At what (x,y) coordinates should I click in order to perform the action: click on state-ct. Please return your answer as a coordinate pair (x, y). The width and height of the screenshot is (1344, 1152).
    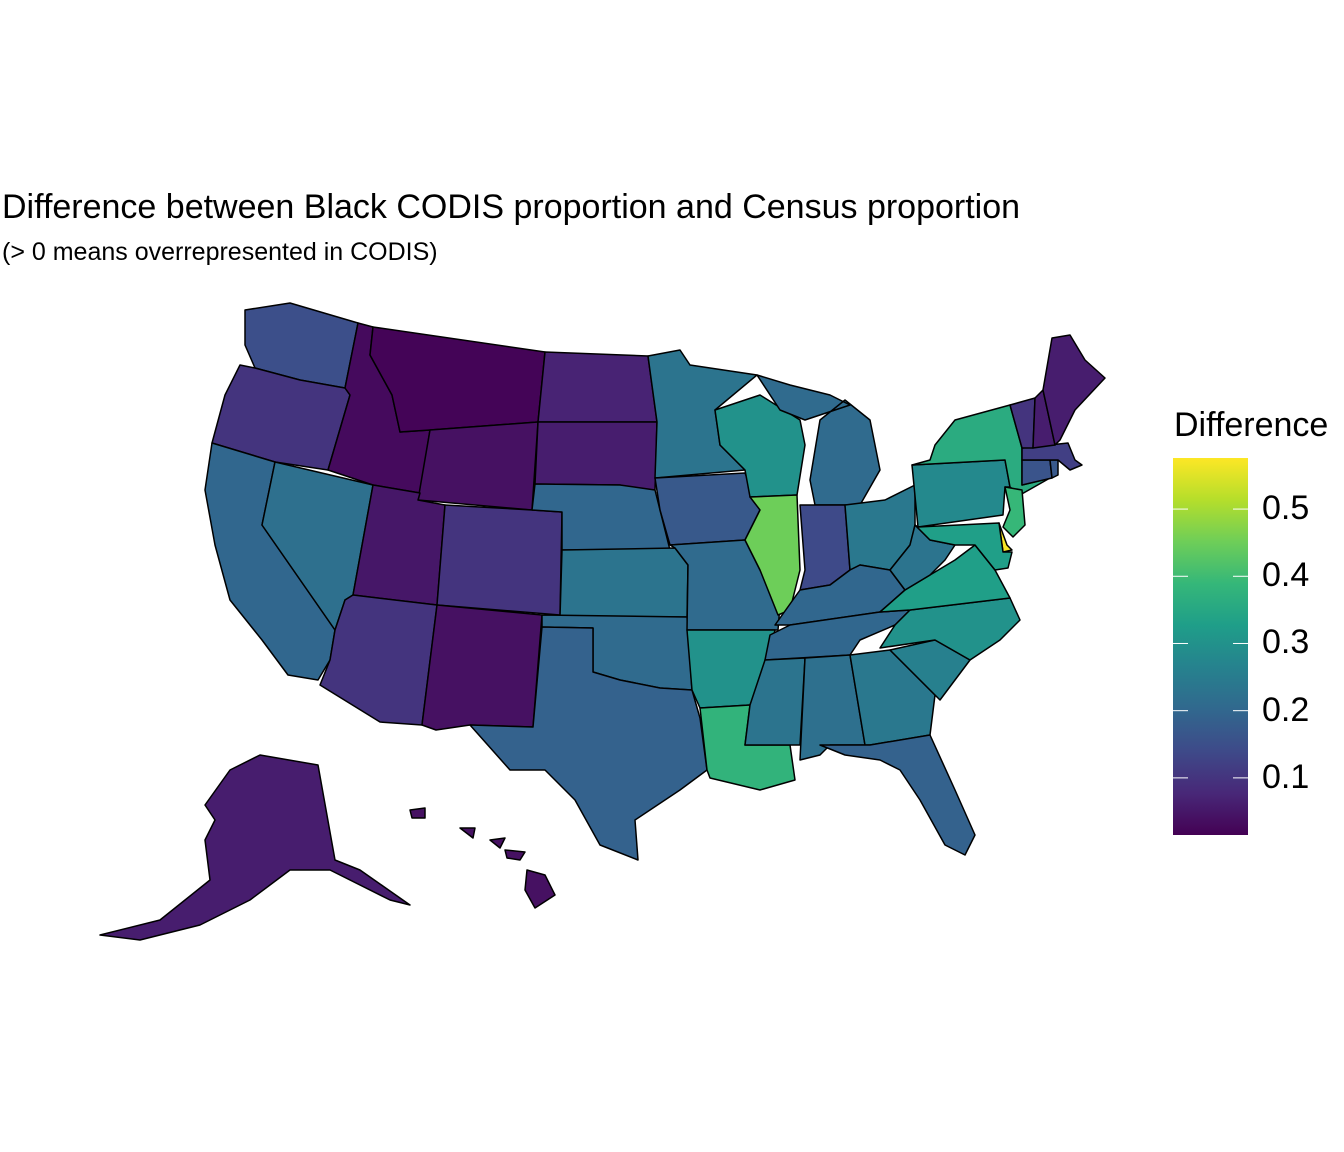
    Looking at the image, I should click on (1037, 472).